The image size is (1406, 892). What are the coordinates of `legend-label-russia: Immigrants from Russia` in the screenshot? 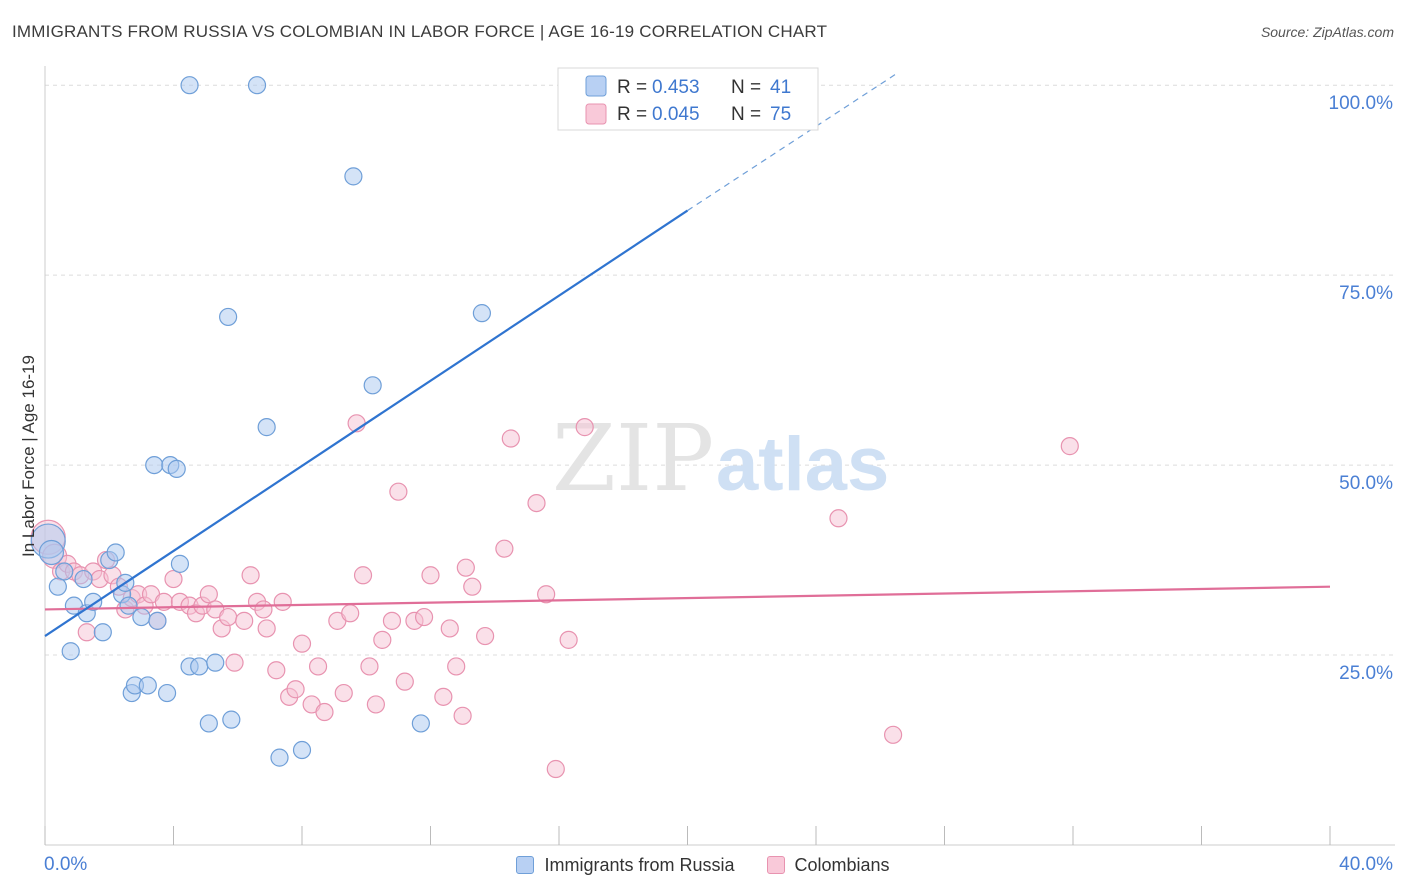 It's located at (639, 864).